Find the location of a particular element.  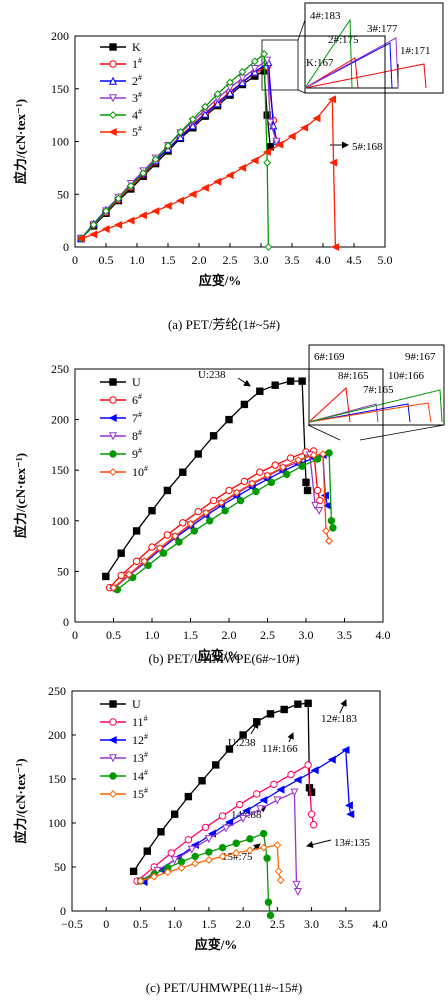

annotation-5: 5#:168 is located at coordinates (367, 147).